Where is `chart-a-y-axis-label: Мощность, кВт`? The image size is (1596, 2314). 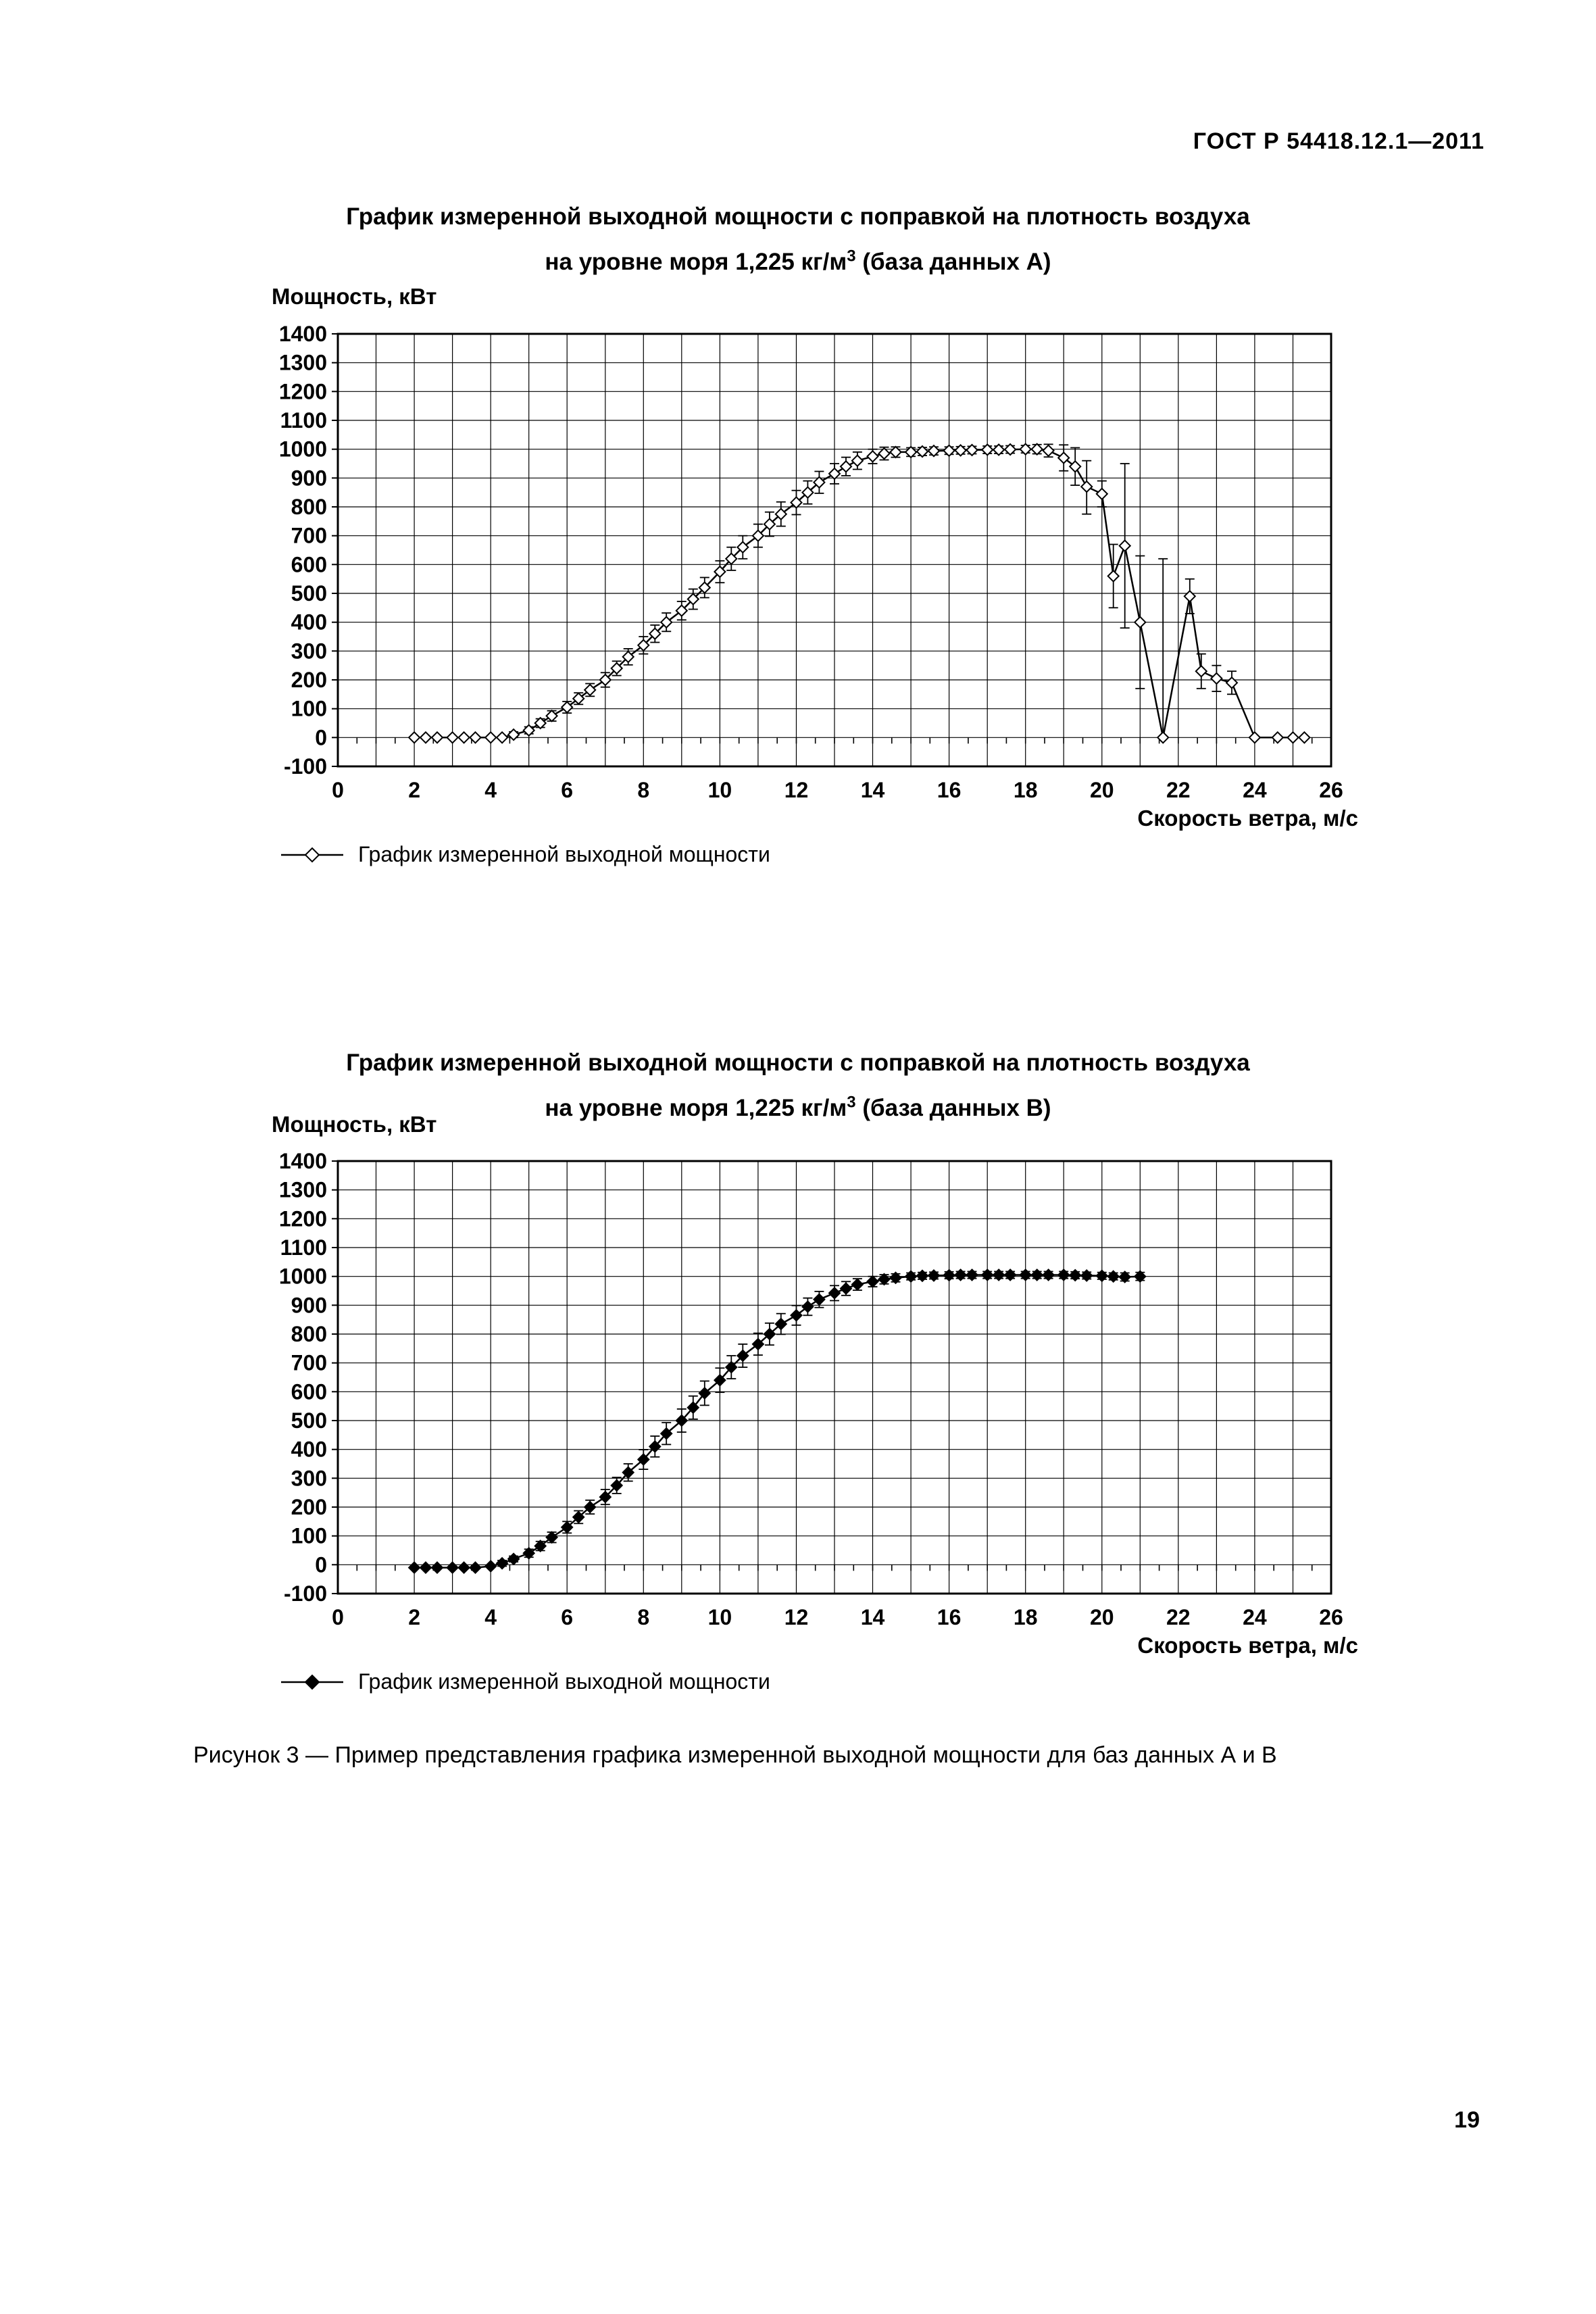 chart-a-y-axis-label: Мощность, кВт is located at coordinates (354, 296).